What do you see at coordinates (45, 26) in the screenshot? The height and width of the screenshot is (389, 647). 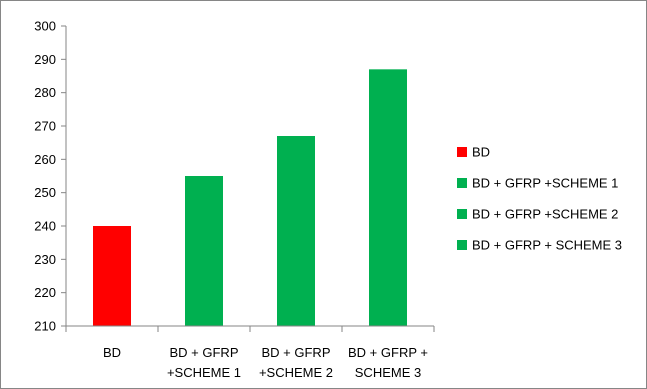 I see `y-tick-label: 300` at bounding box center [45, 26].